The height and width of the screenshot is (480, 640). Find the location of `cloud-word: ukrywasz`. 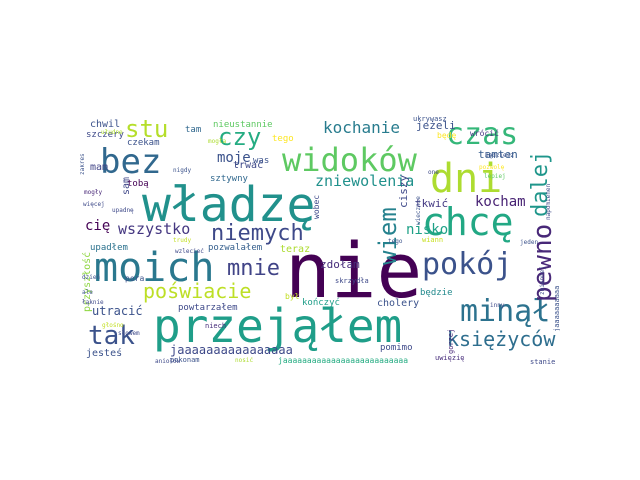

cloud-word: ukrywasz is located at coordinates (430, 119).